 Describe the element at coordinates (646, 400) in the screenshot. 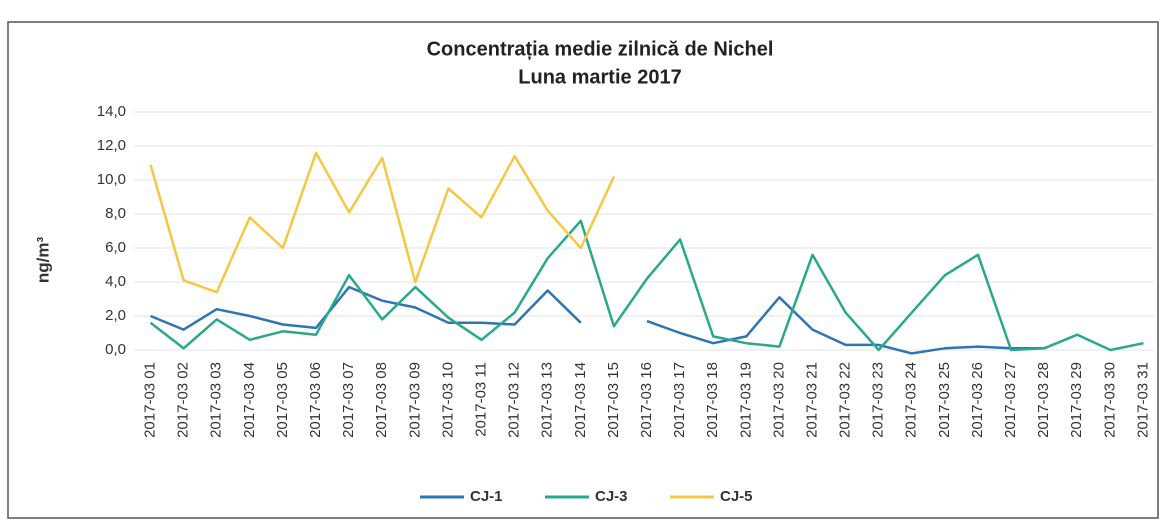

I see `x-tick-label: 2017-03 16` at that location.